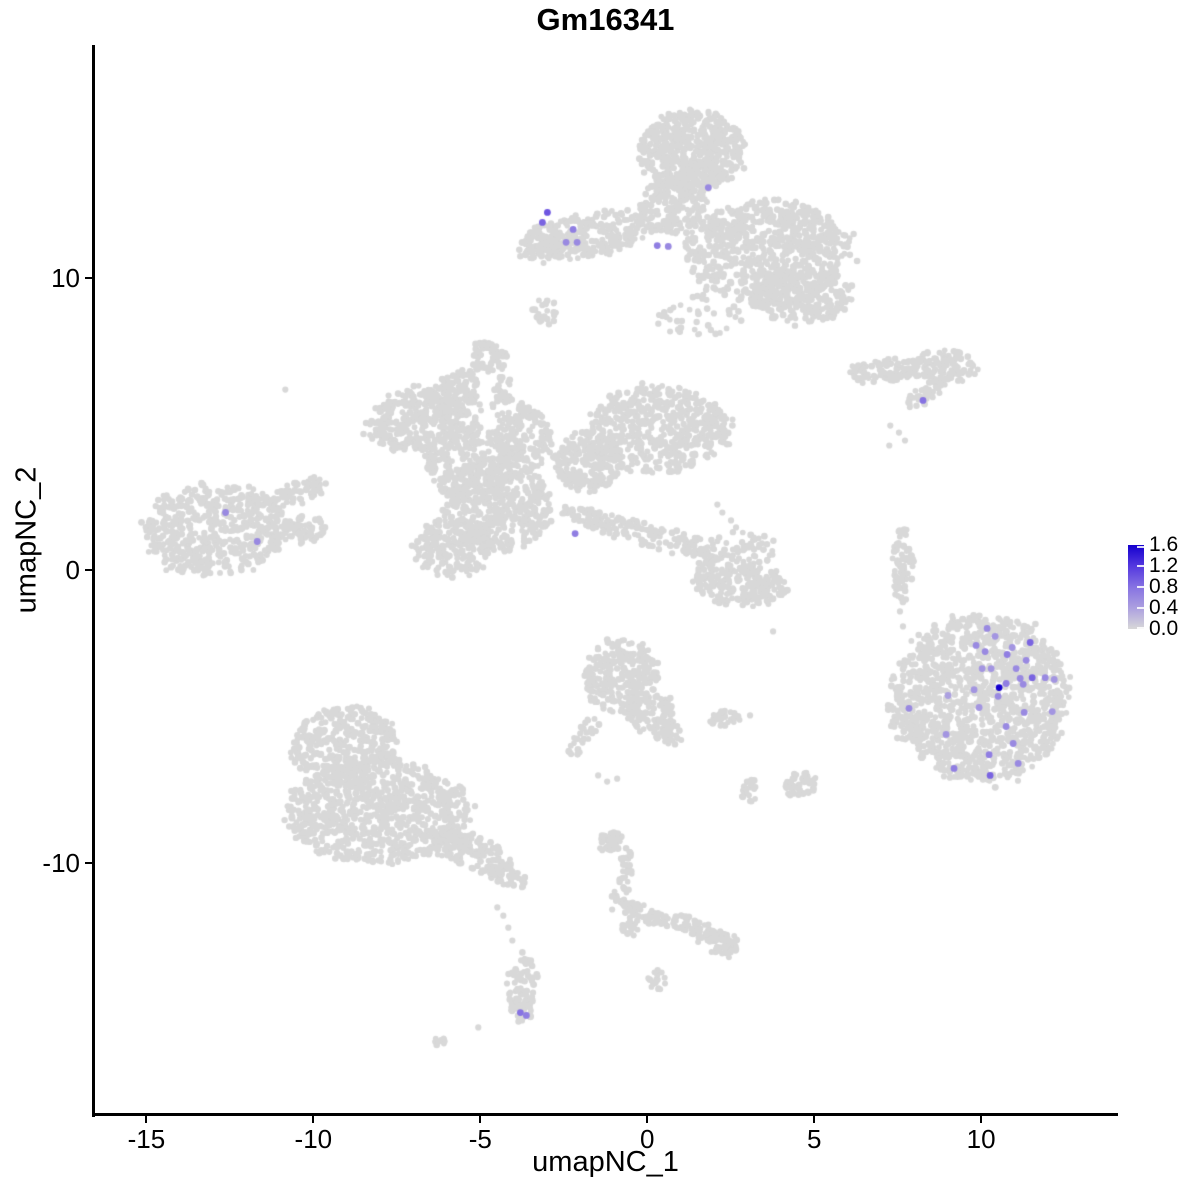 The width and height of the screenshot is (1200, 1200). Describe the element at coordinates (26, 540) in the screenshot. I see `y-axis-title: umapNC_2` at that location.